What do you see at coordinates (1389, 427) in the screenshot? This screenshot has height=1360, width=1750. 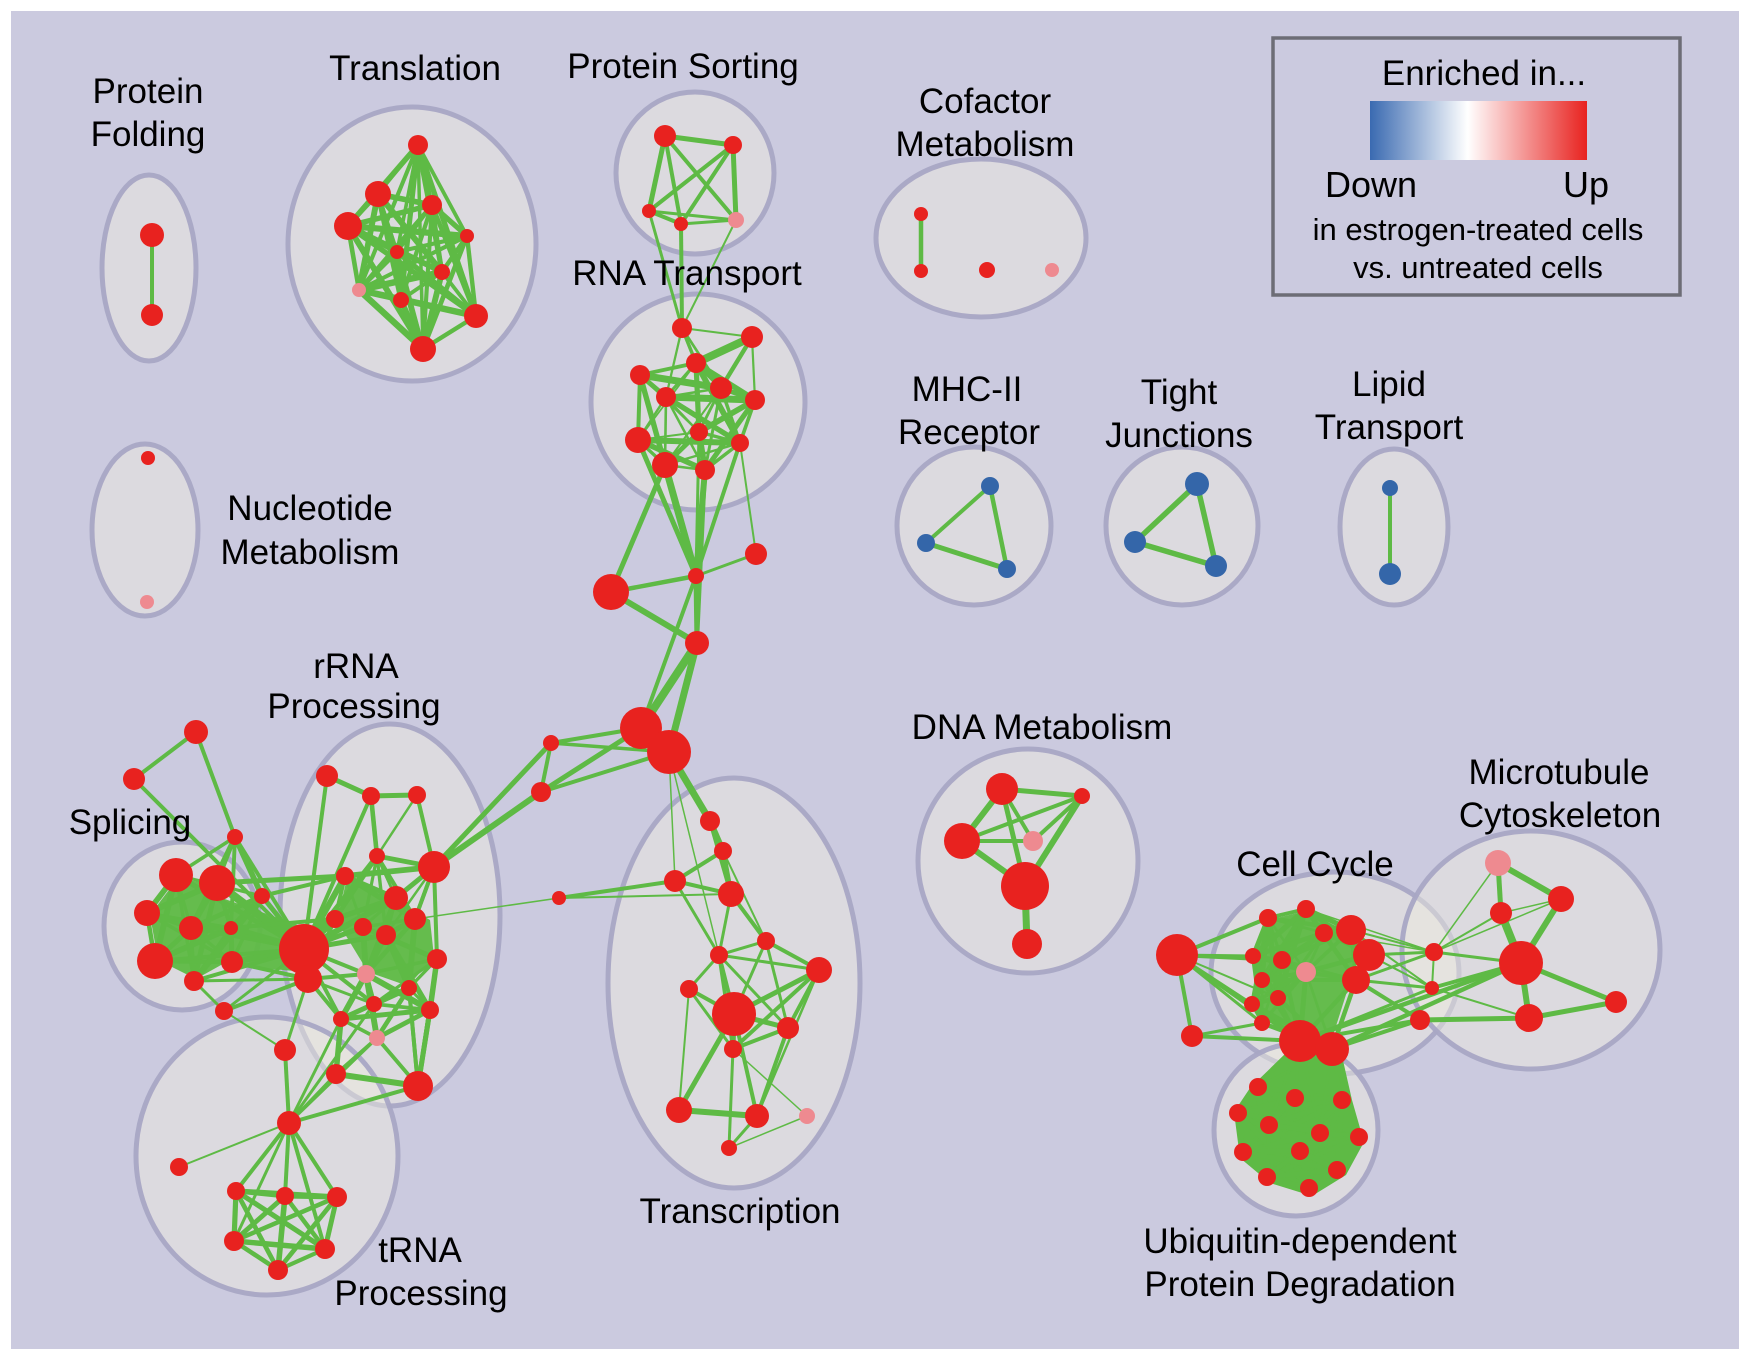 I see `svg-text: Transport` at bounding box center [1389, 427].